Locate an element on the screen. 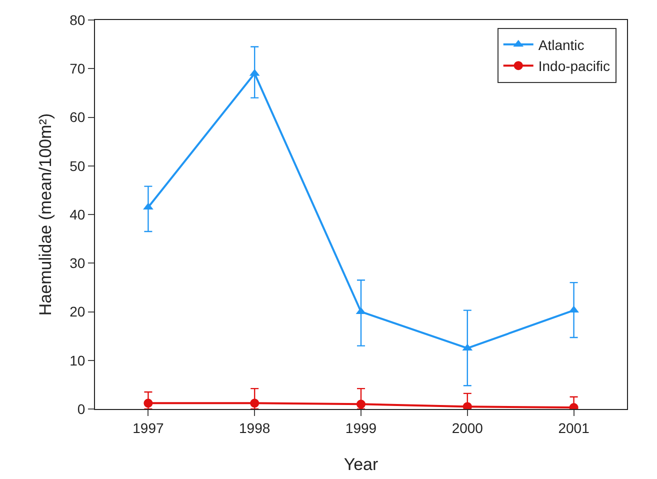 Image resolution: width=657 pixels, height=479 pixels. legend-label: Indo-pacific is located at coordinates (574, 66).